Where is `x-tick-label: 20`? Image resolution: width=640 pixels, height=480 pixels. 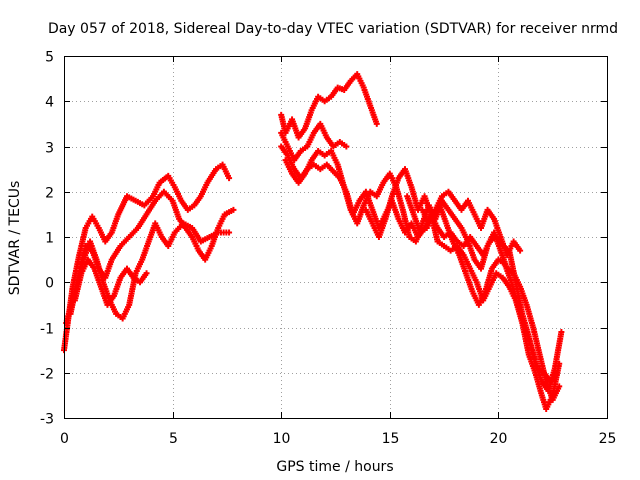
x-tick-label: 20 is located at coordinates (499, 439).